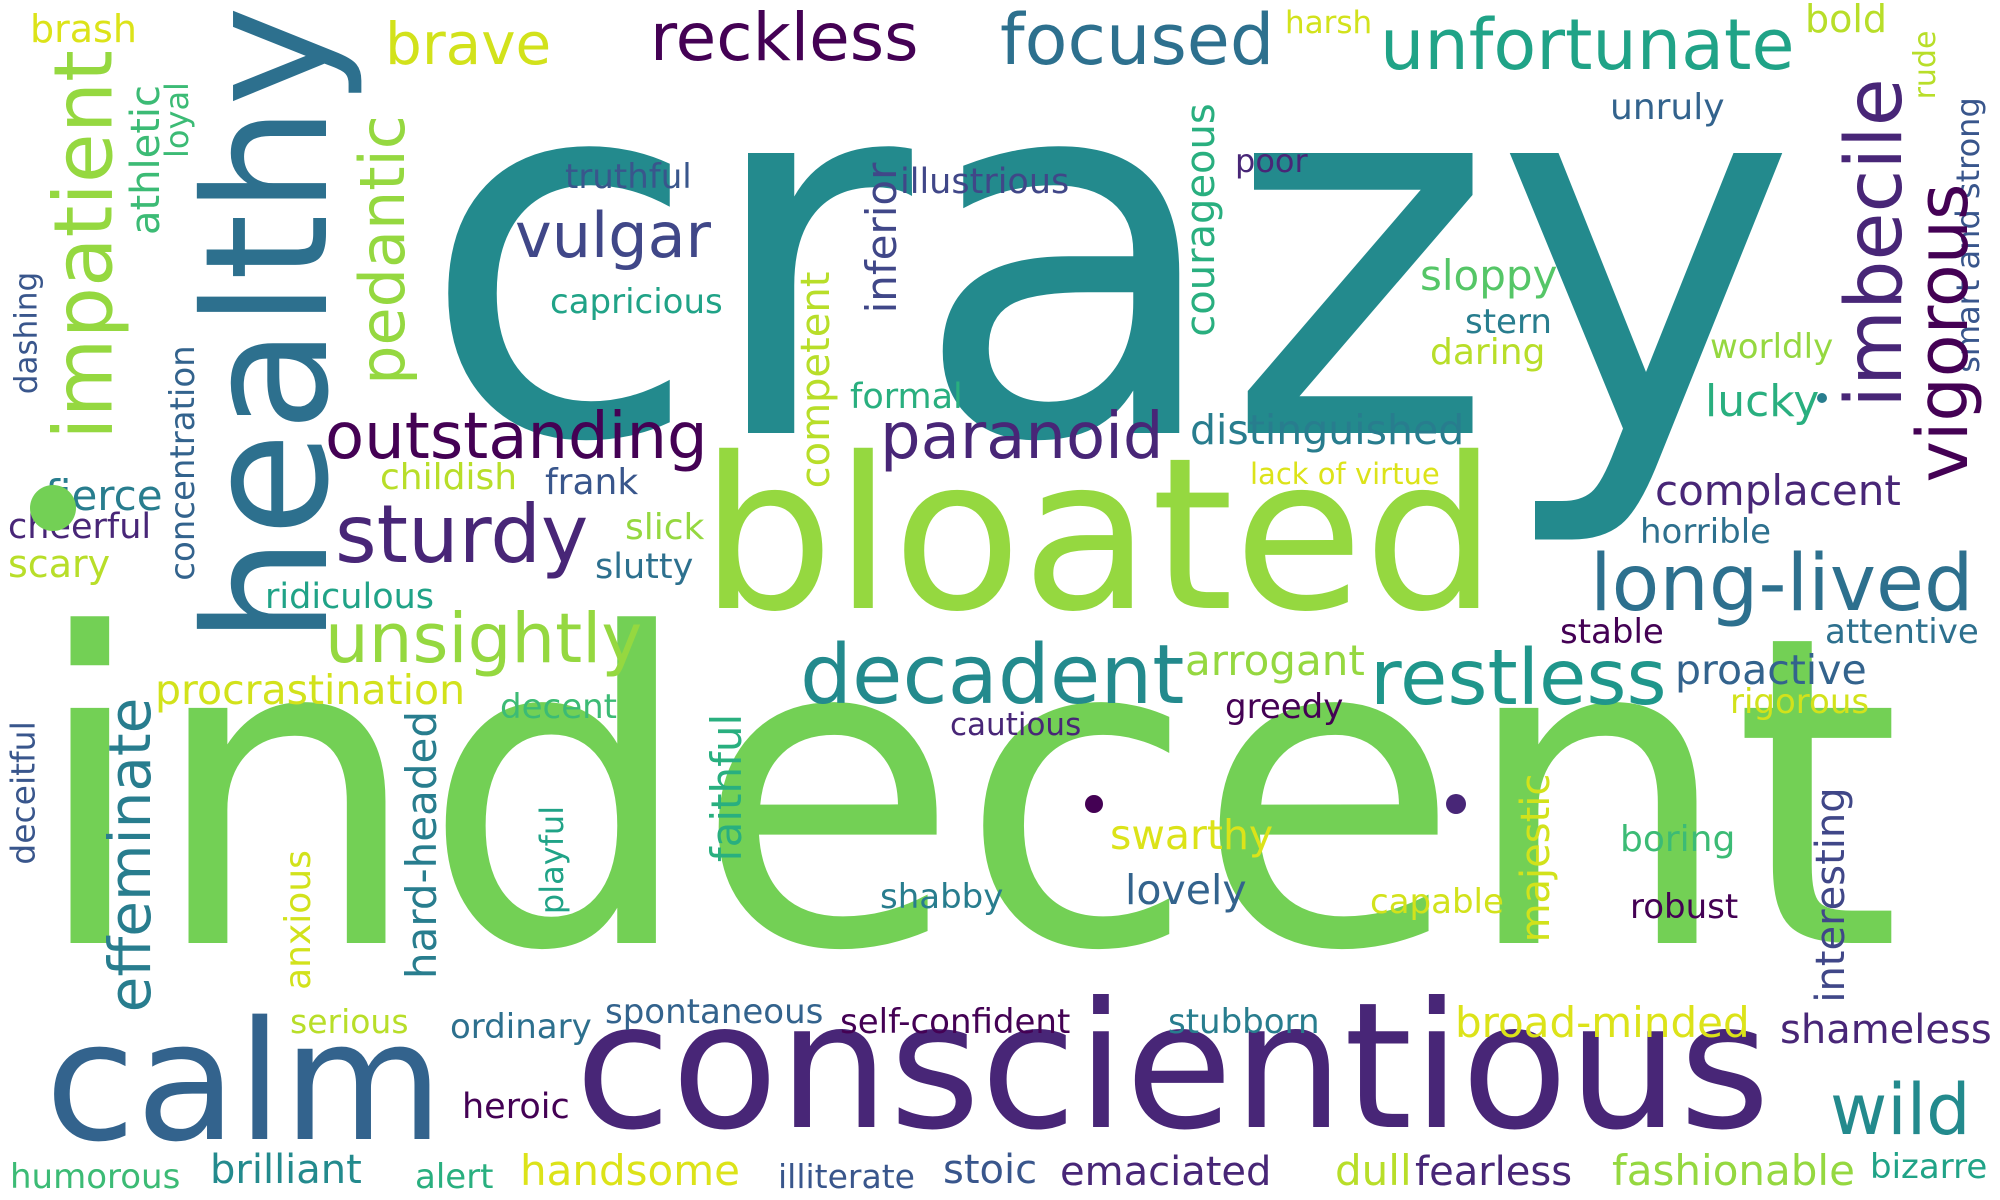  I want to click on word-self-confident: self-confident, so click(955, 1022).